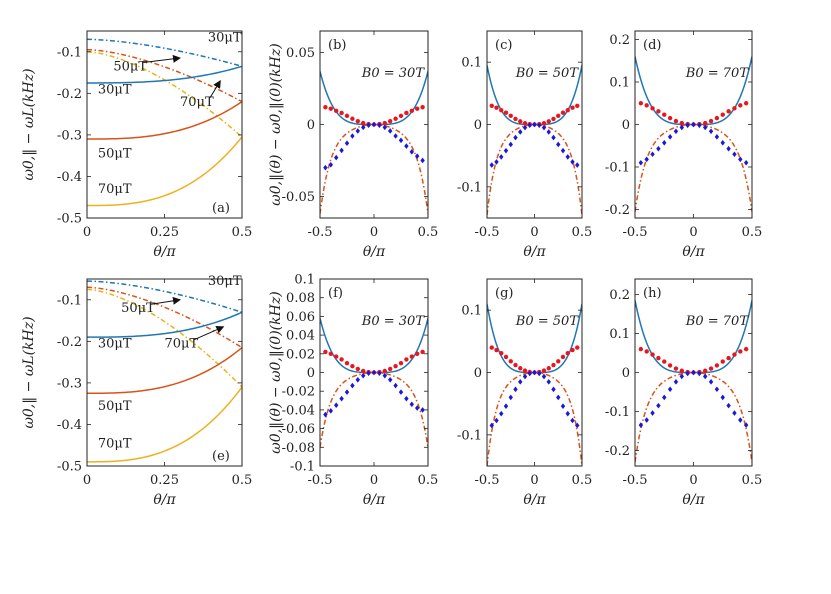  Describe the element at coordinates (69, 467) in the screenshot. I see `y-tick-label: -0.5` at that location.